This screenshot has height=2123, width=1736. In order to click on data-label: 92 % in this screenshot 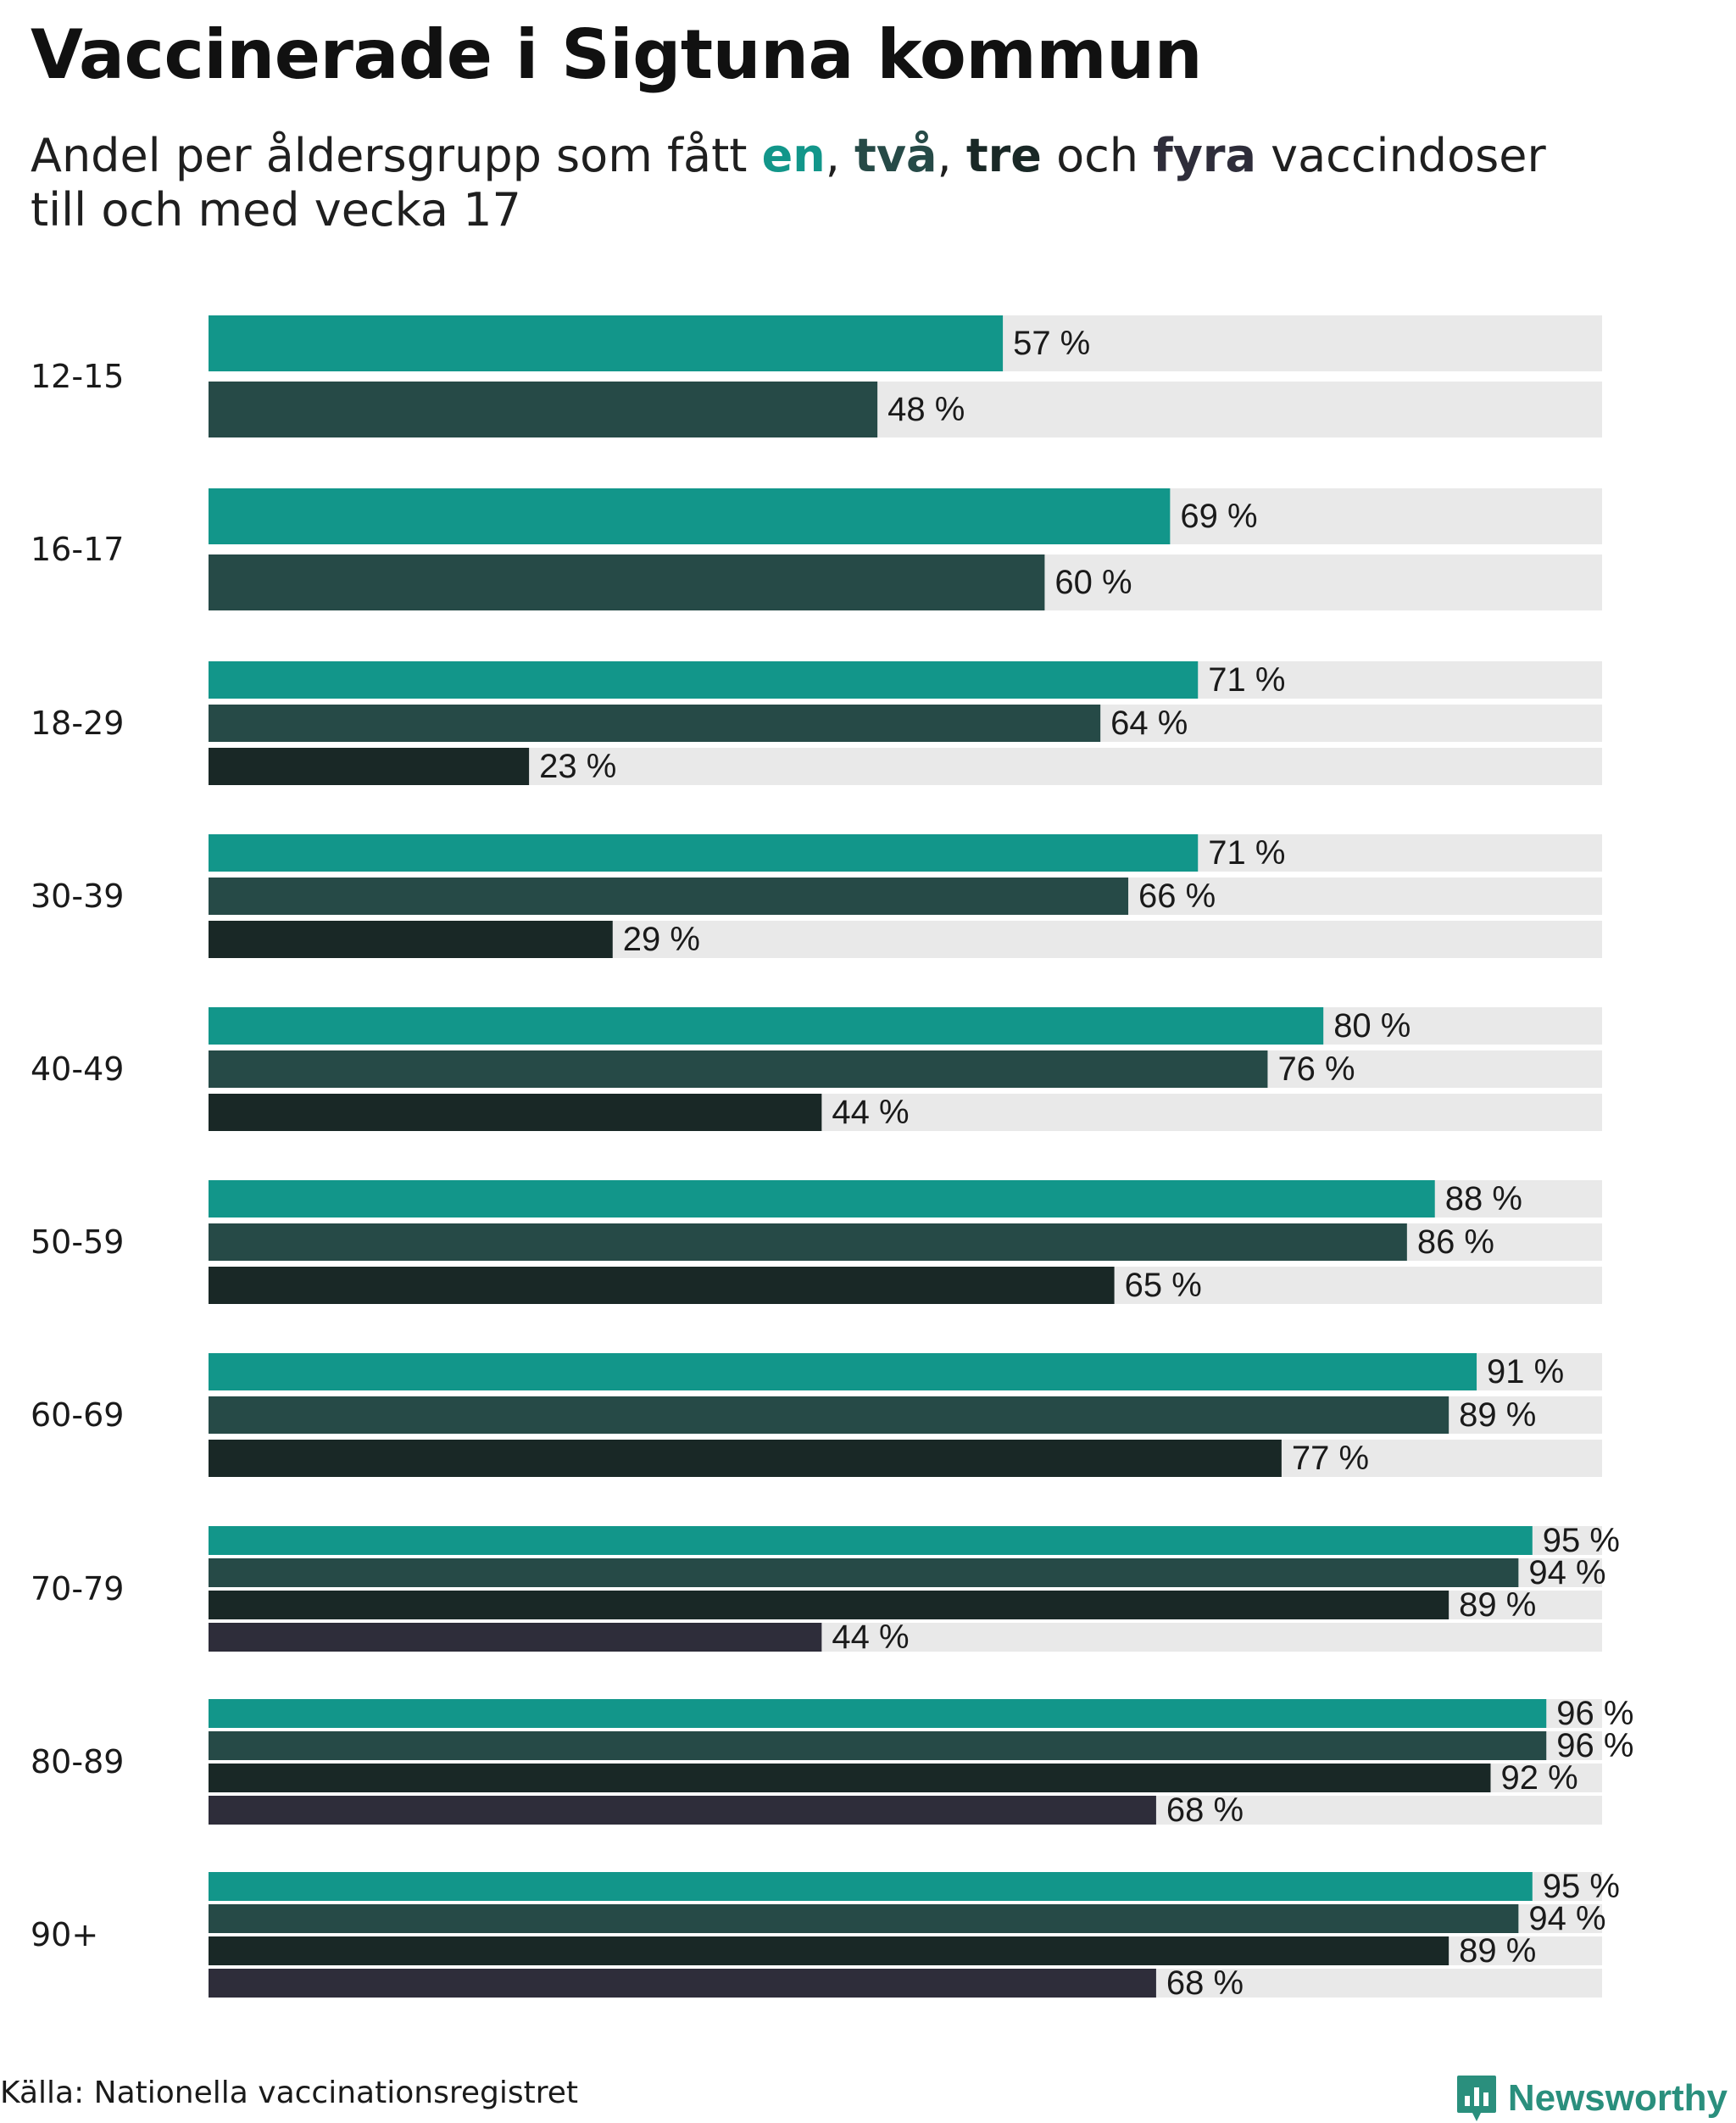, I will do `click(1538, 1778)`.